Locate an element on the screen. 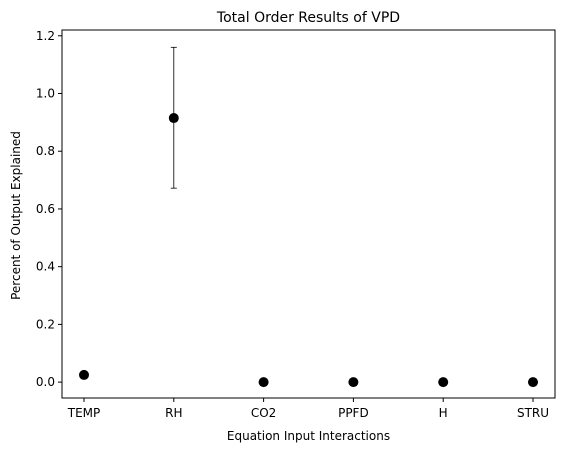  x-tick-label: H is located at coordinates (443, 413).